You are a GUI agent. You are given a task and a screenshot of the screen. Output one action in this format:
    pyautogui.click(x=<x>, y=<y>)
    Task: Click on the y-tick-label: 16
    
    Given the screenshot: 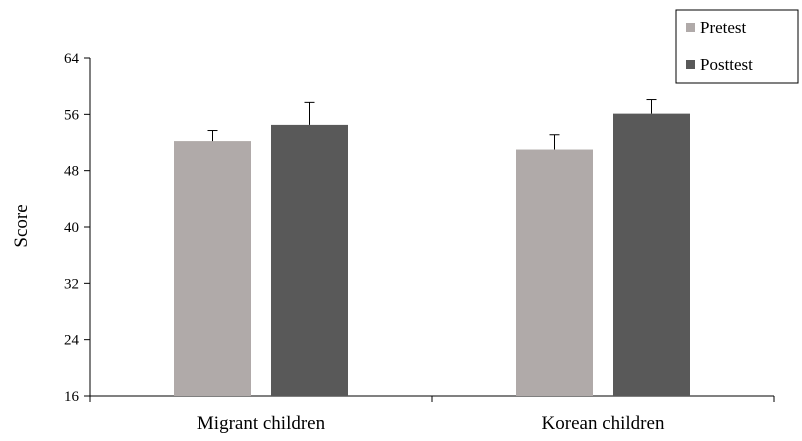 What is the action you would take?
    pyautogui.click(x=72, y=397)
    